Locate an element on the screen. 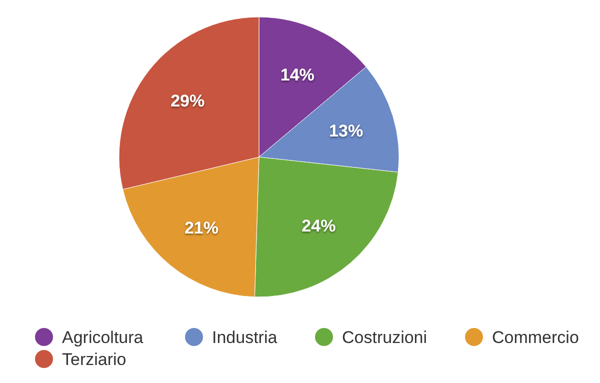 This screenshot has width=600, height=383. legend-label: Commercio is located at coordinates (535, 337).